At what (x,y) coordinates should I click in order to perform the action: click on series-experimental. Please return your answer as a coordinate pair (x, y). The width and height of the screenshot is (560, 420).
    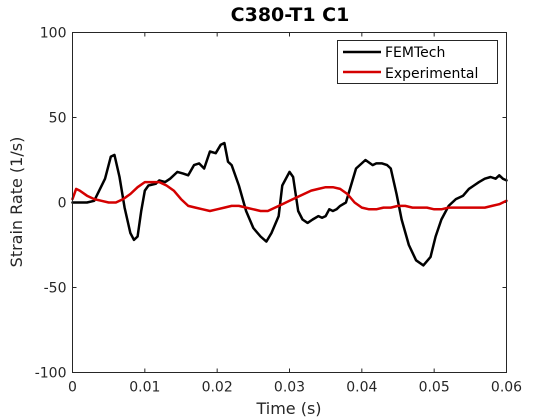
    Looking at the image, I should click on (289, 196).